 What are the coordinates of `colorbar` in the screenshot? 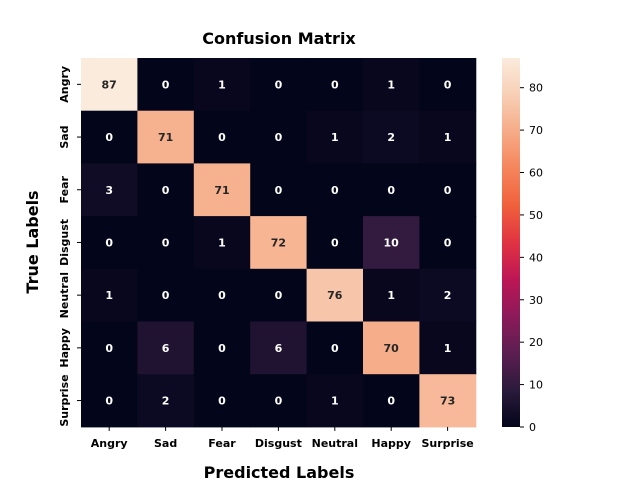 It's located at (511, 242).